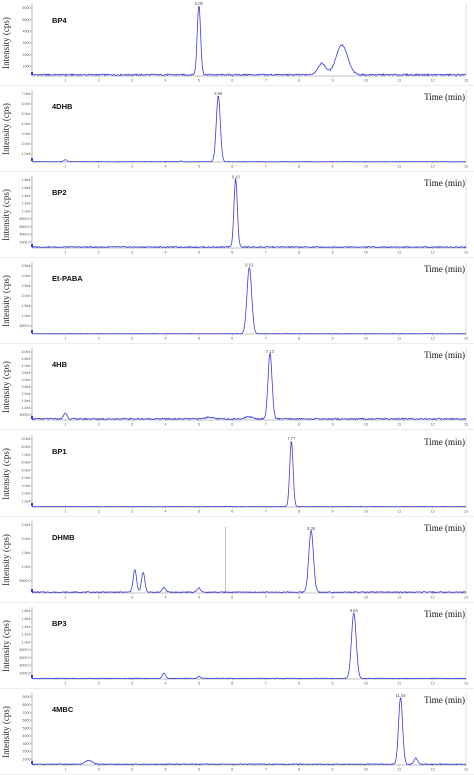  I want to click on y-tick-label: 8.0e4, so click(26, 447).